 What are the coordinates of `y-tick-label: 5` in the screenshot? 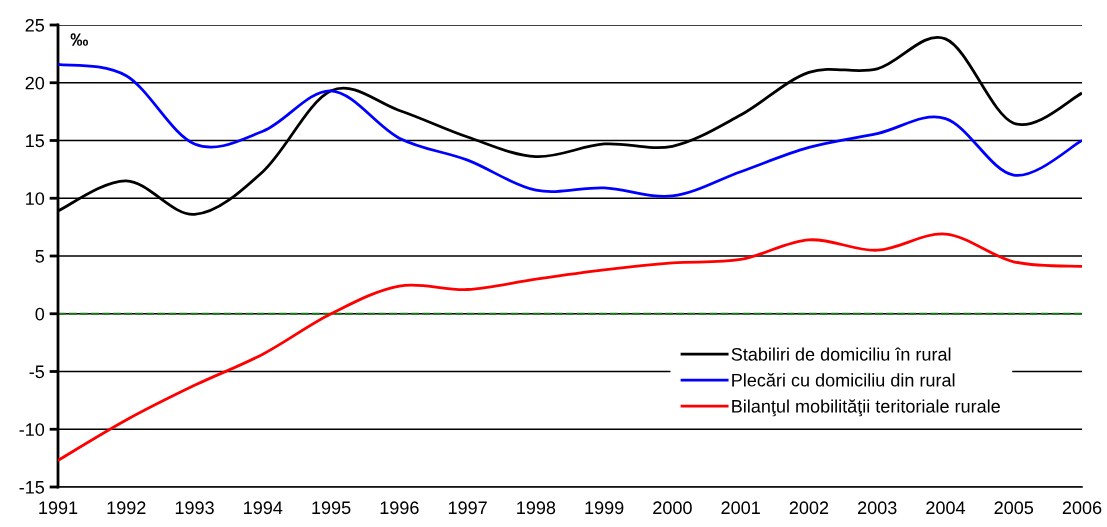 It's located at (40, 256).